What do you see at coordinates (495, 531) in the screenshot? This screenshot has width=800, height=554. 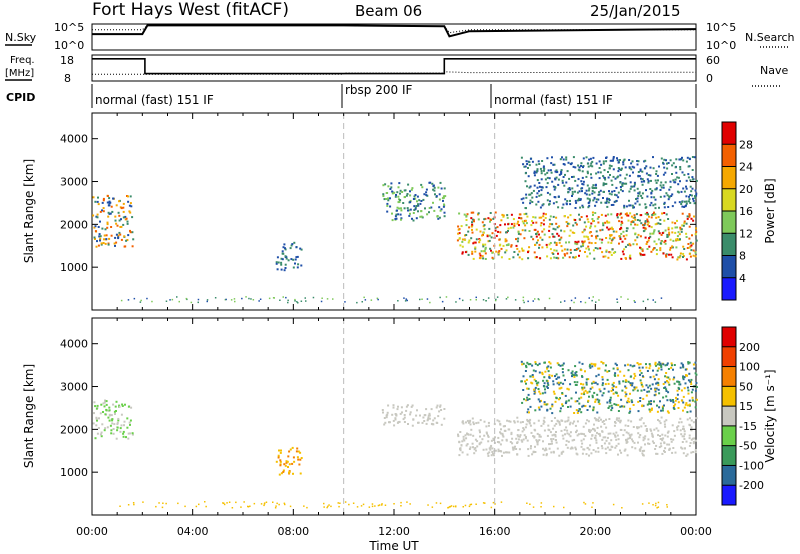 I see `x-tick-label: 16:00` at bounding box center [495, 531].